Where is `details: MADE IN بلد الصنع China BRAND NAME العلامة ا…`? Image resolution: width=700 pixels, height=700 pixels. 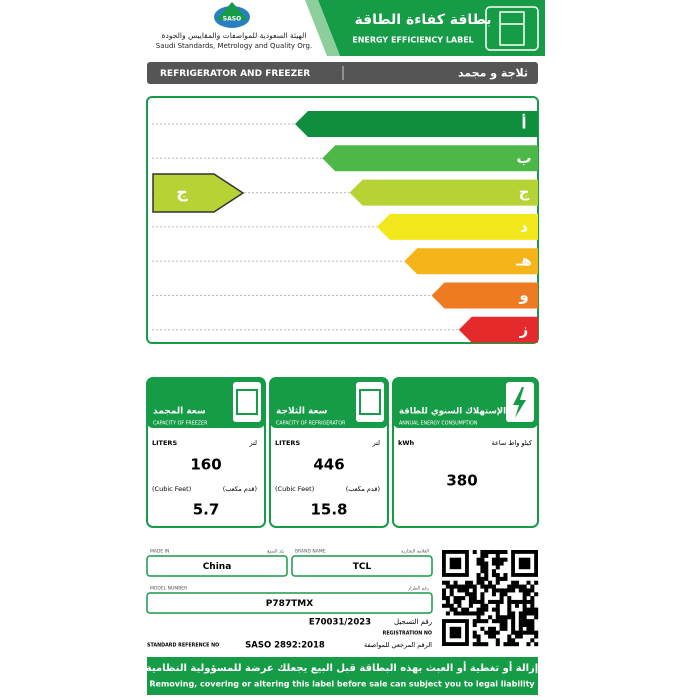 details: MADE IN بلد الصنع China BRAND NAME العلامة ا… is located at coordinates (289, 600).